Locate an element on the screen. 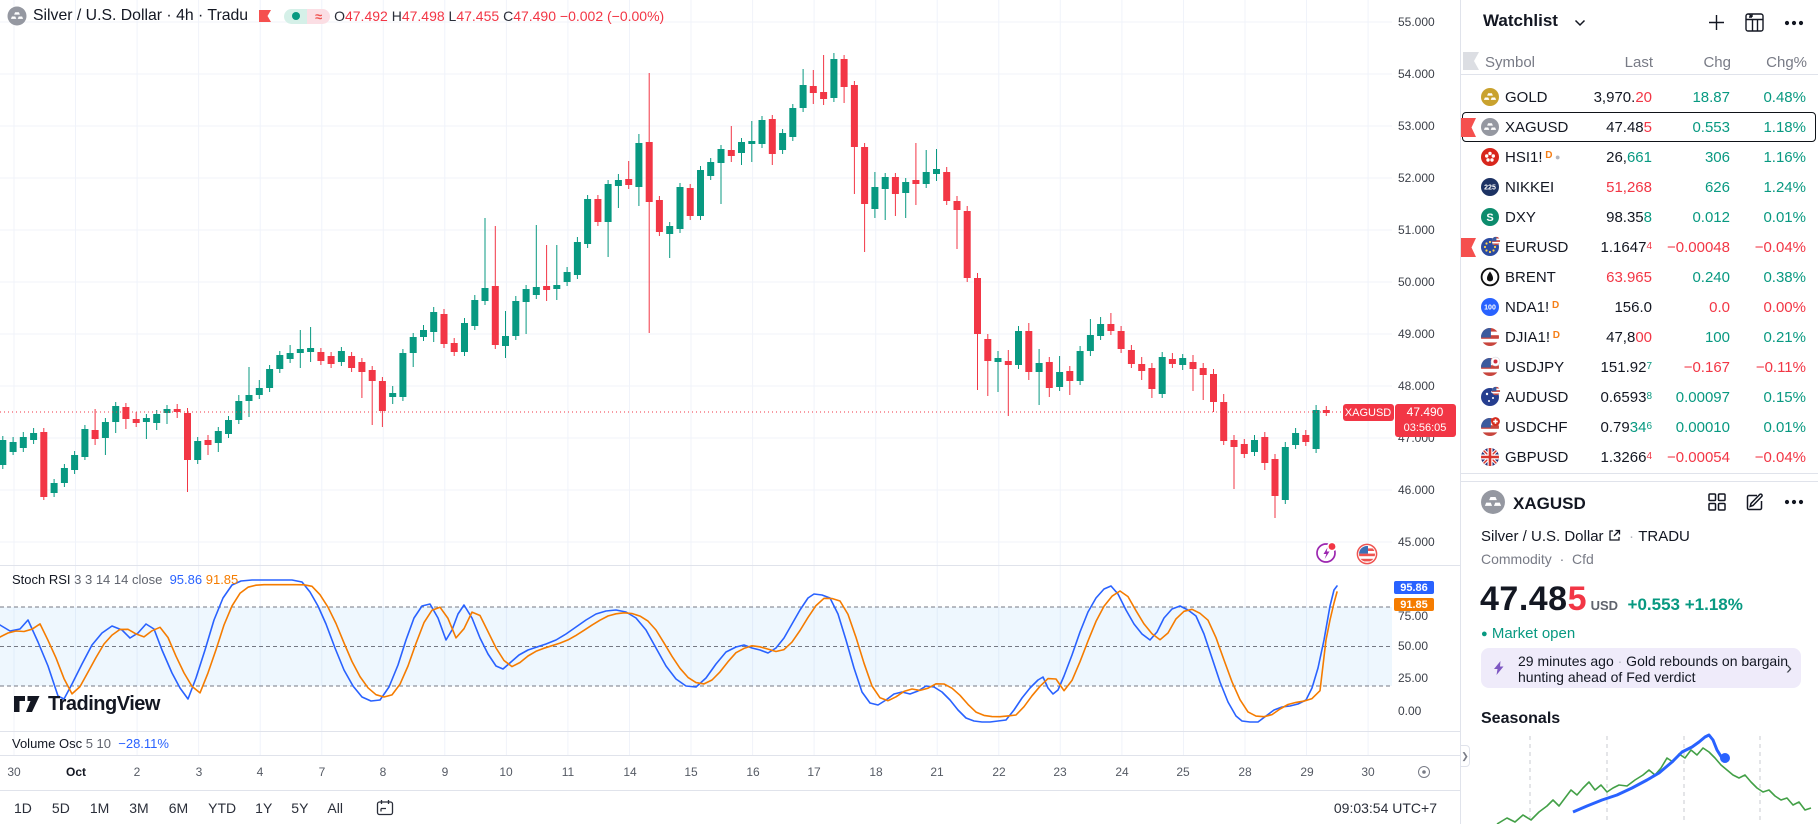  svg-text: 21 is located at coordinates (937, 772).